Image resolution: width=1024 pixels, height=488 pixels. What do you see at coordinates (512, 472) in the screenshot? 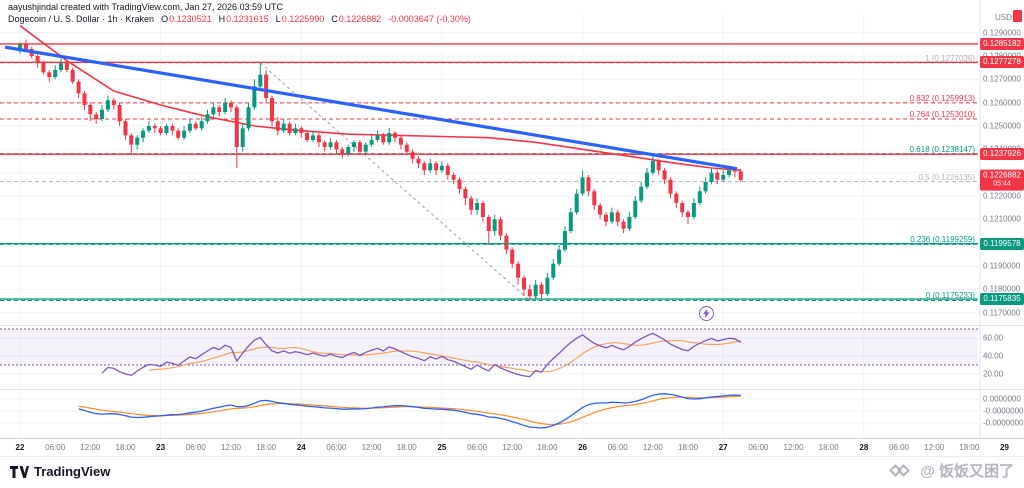
I see `footer-bar: TradingView @ 饭饭又困了` at bounding box center [512, 472].